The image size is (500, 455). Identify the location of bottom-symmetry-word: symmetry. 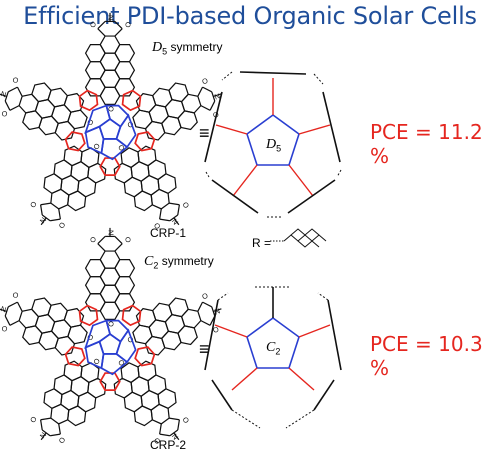
(187, 261).